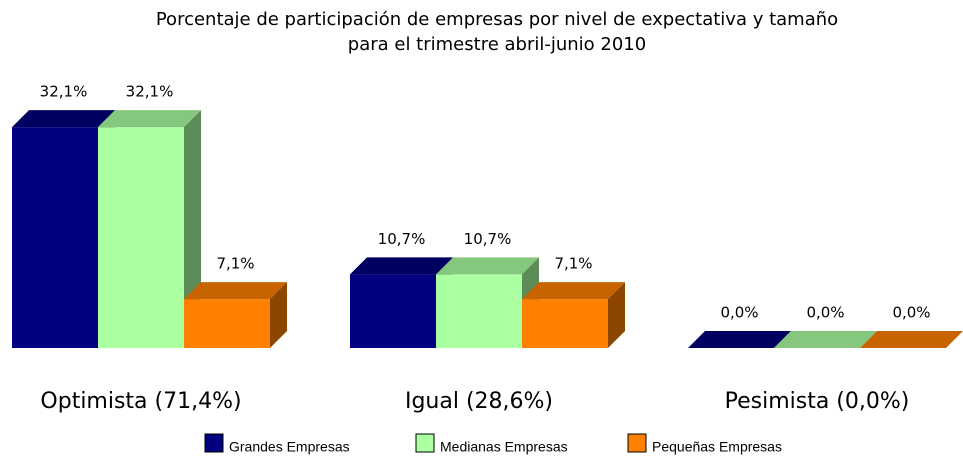  Describe the element at coordinates (289, 447) in the screenshot. I see `legend-label: Grandes Empresas` at that location.